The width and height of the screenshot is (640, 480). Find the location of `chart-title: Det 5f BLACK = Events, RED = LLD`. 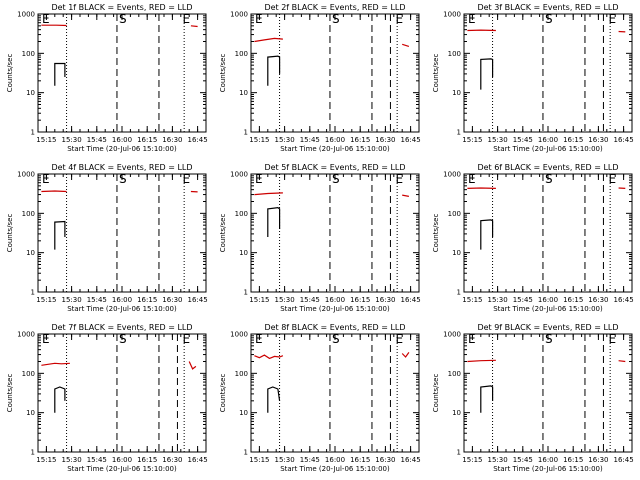

chart-title: Det 5f BLACK = Events, RED = LLD is located at coordinates (334, 167).